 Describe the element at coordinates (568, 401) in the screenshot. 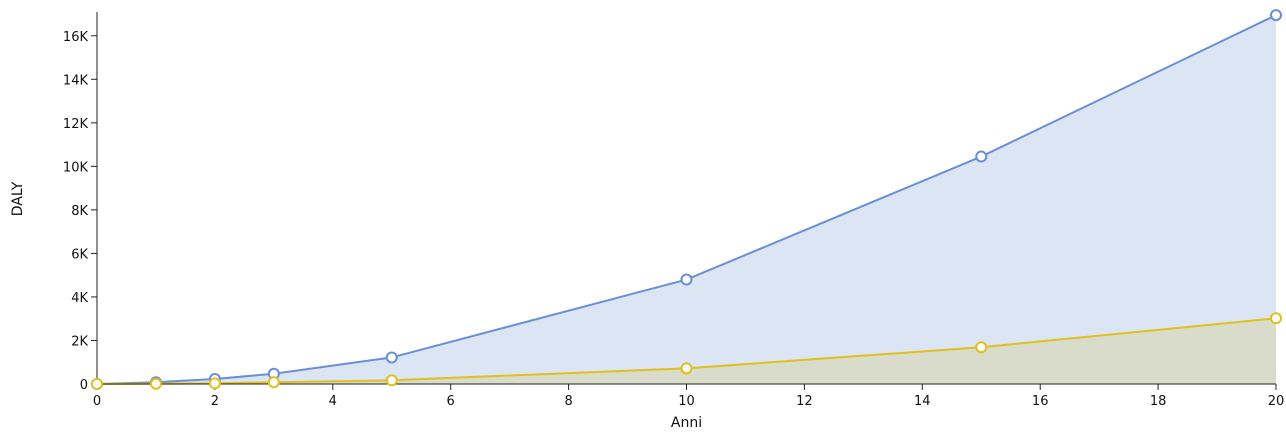

I see `x-tick-label: 8` at that location.